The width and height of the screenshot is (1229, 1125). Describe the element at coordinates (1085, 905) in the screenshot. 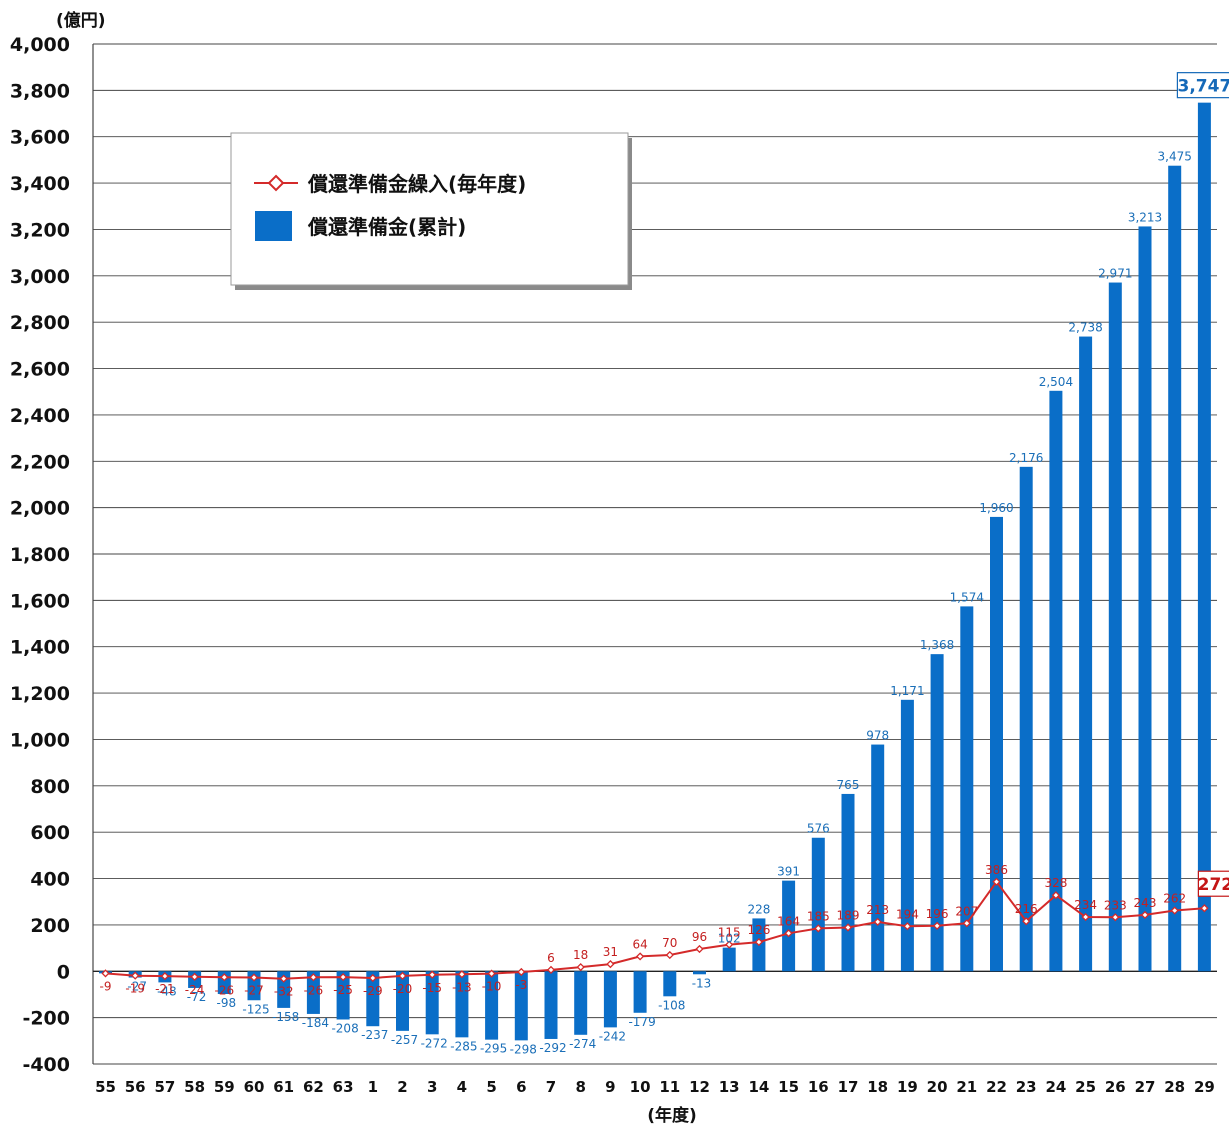

I see `line-value-label: 234` at that location.